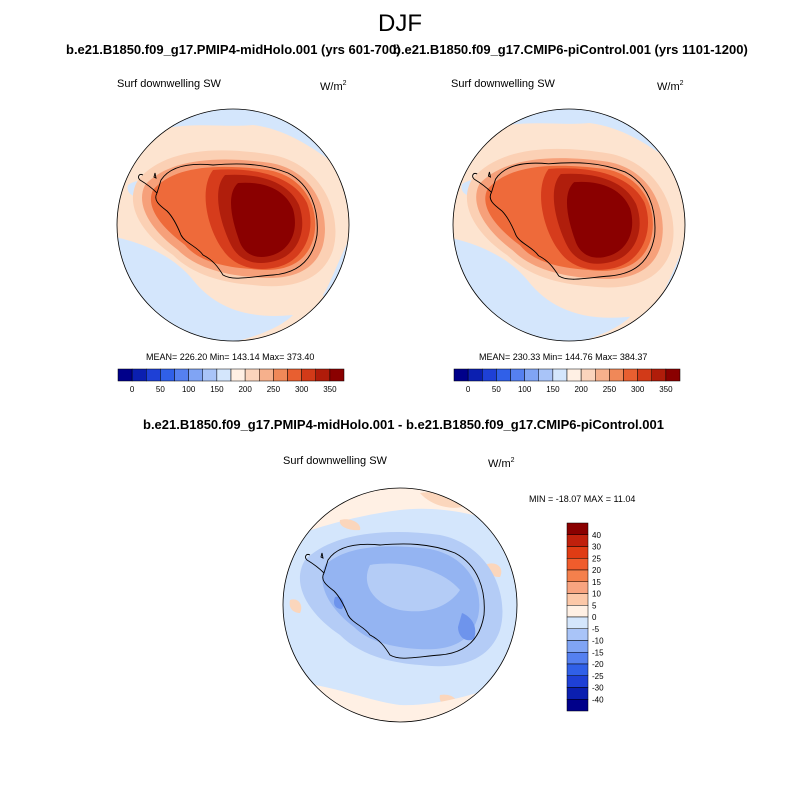 Image resolution: width=800 pixels, height=800 pixels. I want to click on colorbar-tick-label: -15, so click(598, 652).